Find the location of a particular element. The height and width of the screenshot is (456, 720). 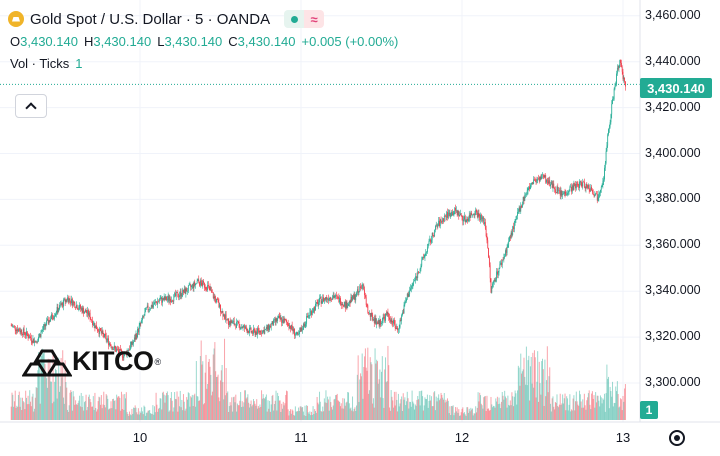

open-value: 3,430.140 is located at coordinates (49, 41).